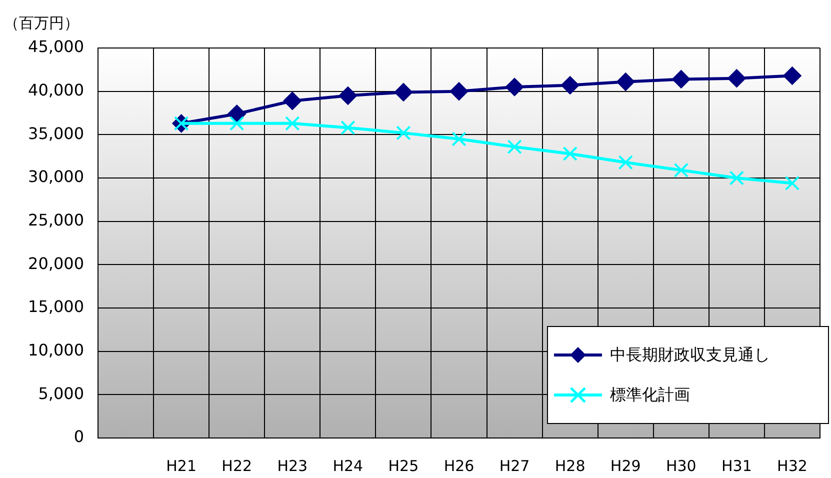 The height and width of the screenshot is (478, 831). Describe the element at coordinates (514, 465) in the screenshot. I see `x-tick-label: H27` at that location.